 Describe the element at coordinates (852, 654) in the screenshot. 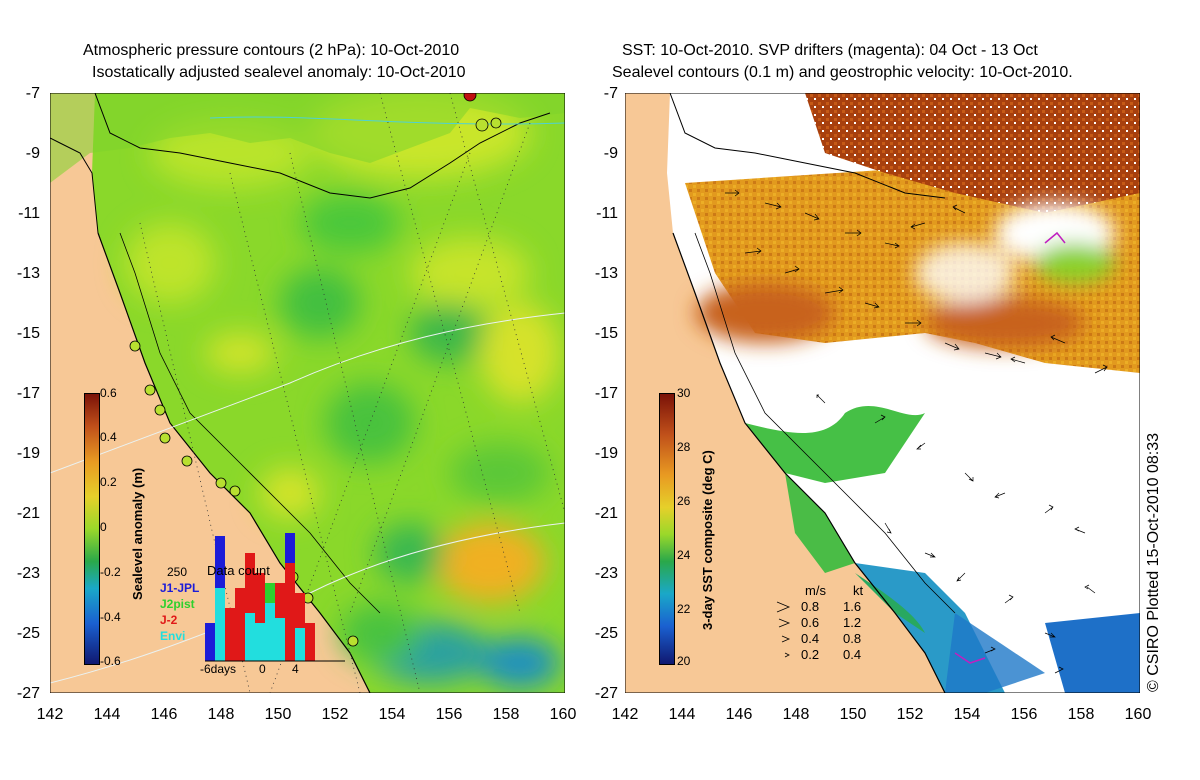

I see `speed-row-kt: 0.4` at that location.